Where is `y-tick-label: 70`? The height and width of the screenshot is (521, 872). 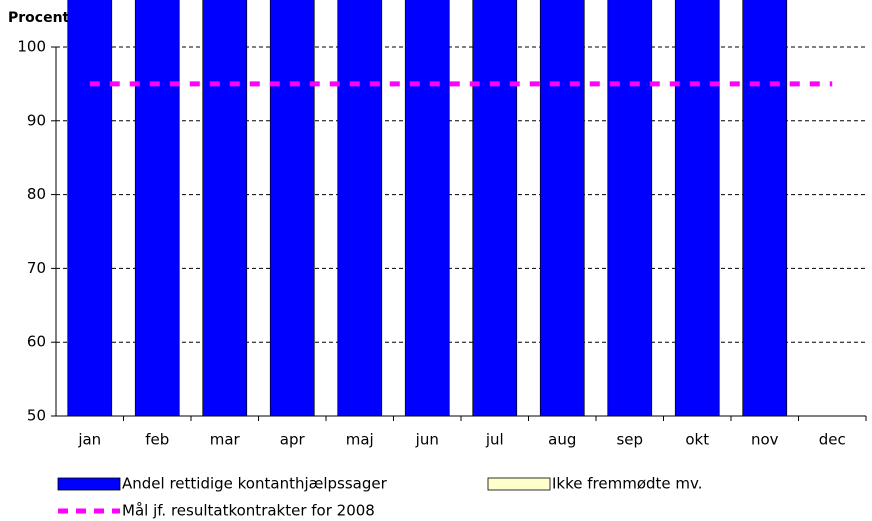 y-tick-label: 70 is located at coordinates (36, 268).